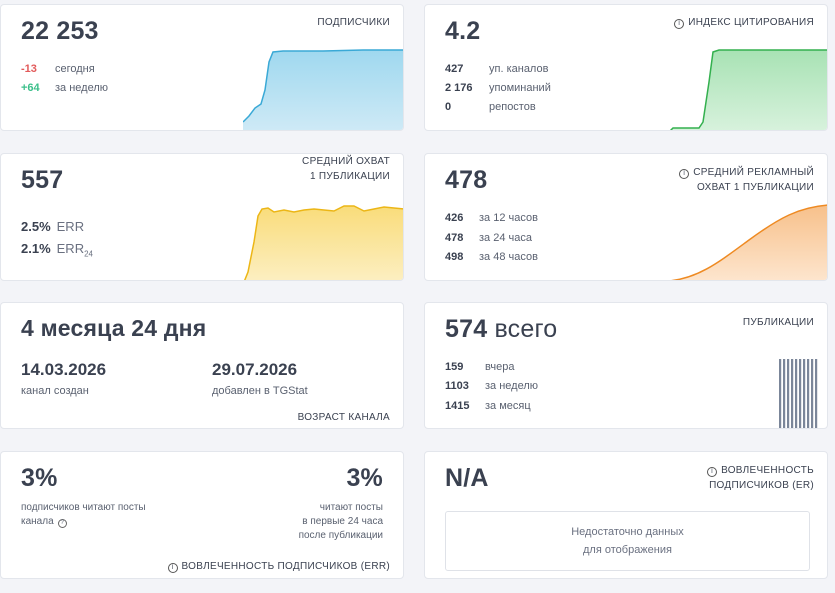  I want to click on ad-reach-caption-line: ОХВАТ 1 ПУБЛИКАЦИИ, so click(755, 187).